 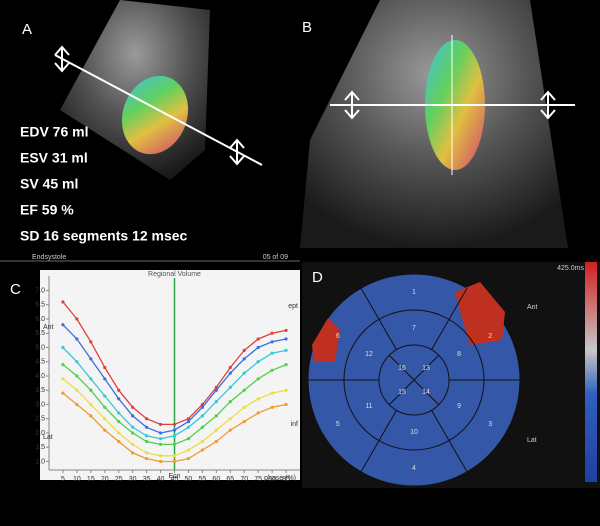 I want to click on y-tick-label: 2.0, so click(x=40, y=433).